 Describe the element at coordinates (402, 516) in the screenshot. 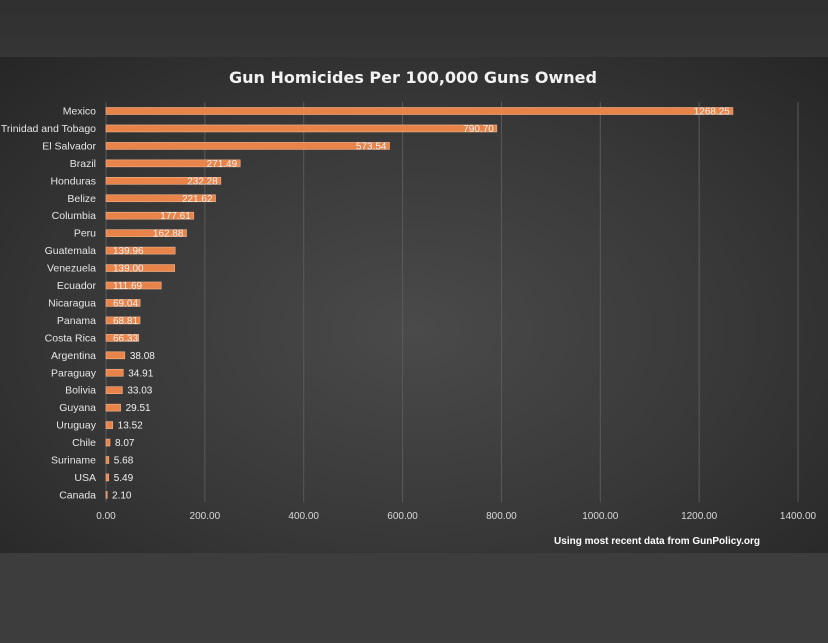

I see `x-tick-label: 600.00` at that location.